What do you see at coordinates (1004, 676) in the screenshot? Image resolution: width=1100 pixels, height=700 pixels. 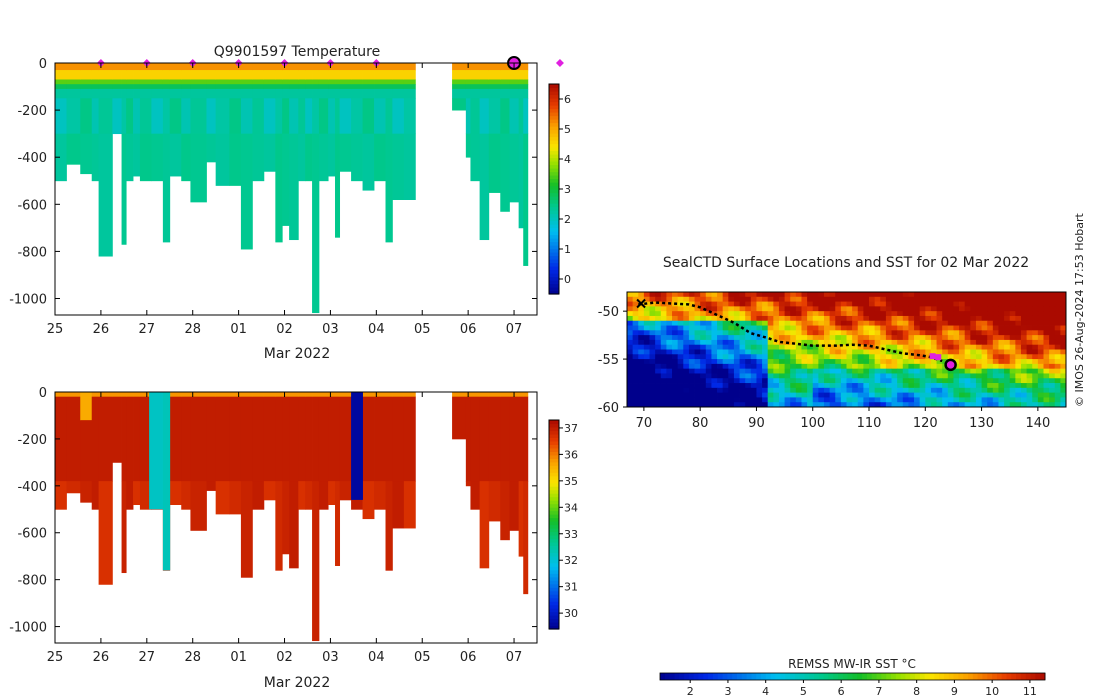 I see `sst-colorbar-segment` at bounding box center [1004, 676].